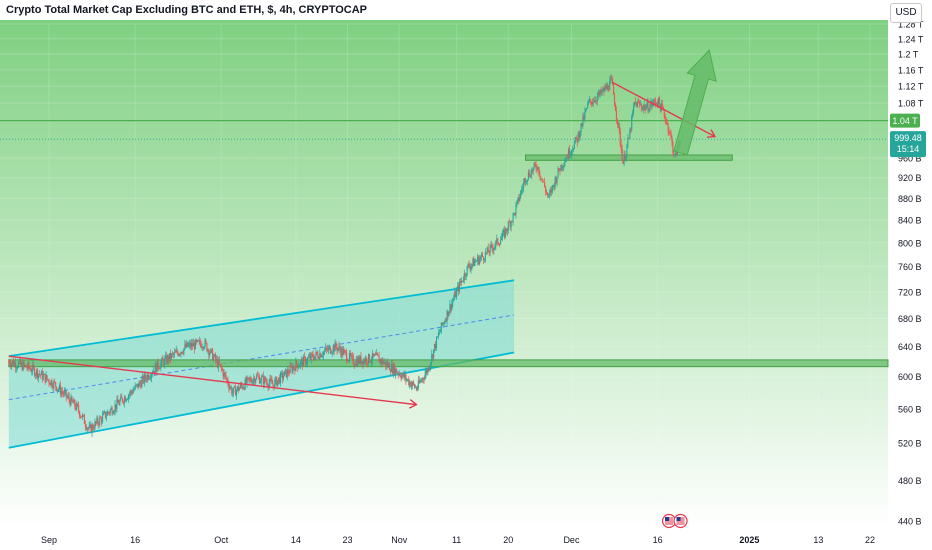  Describe the element at coordinates (870, 540) in the screenshot. I see `x-tick-label: 22` at that location.